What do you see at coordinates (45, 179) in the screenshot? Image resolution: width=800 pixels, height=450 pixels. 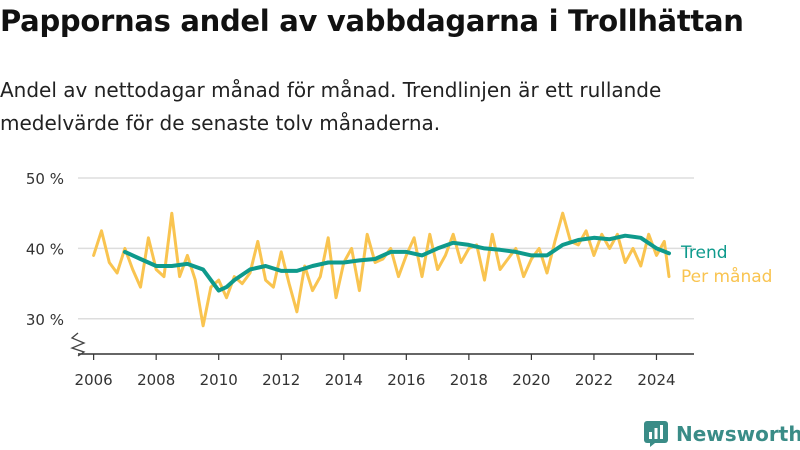 I see `y-tick-label: 50 %` at bounding box center [45, 179].